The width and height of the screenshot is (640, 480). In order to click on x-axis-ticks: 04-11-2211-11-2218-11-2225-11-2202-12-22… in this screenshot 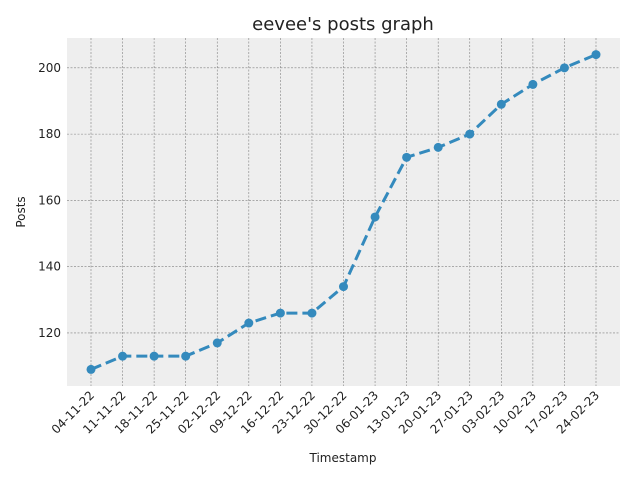, I will do `click(325, 412)`.